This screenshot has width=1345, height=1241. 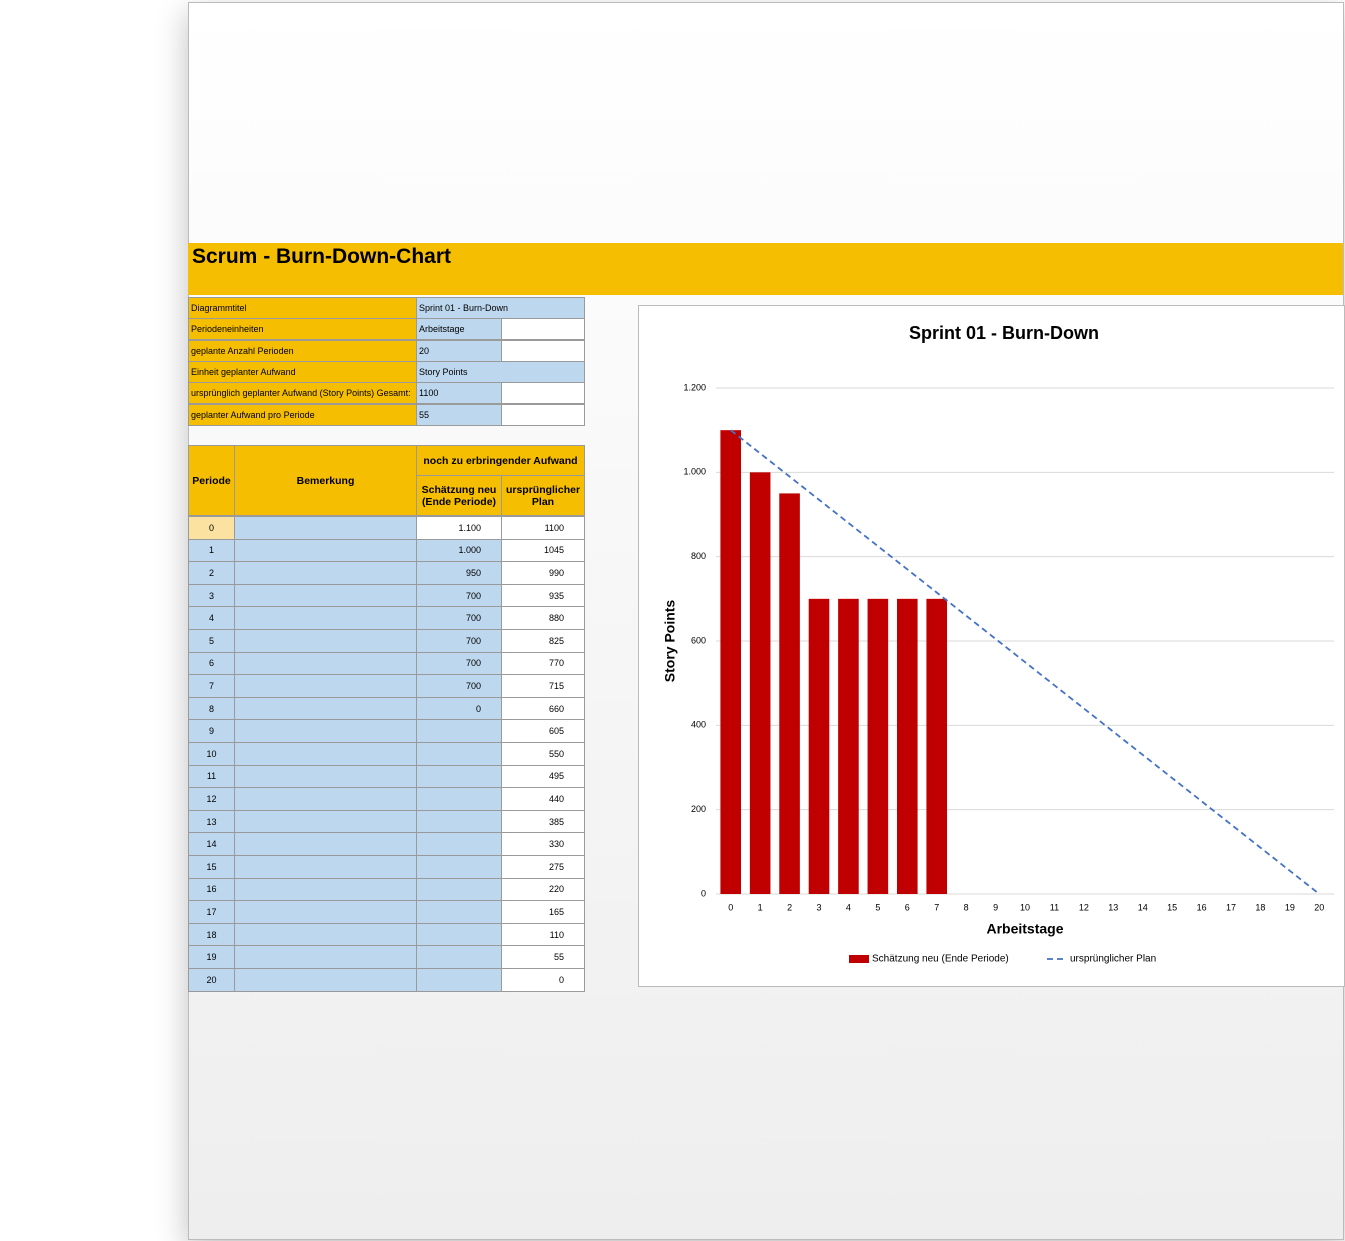 What do you see at coordinates (543, 754) in the screenshot?
I see `plan-cell: 550` at bounding box center [543, 754].